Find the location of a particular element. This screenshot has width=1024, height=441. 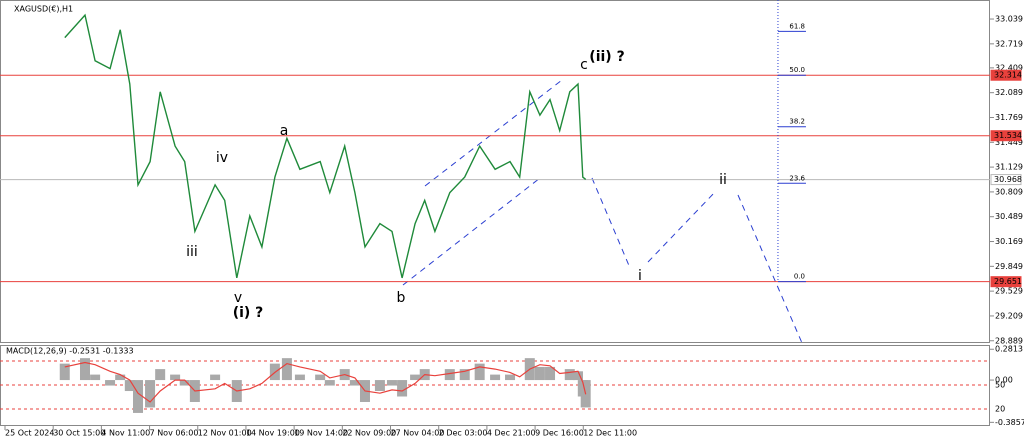

y2-tick-label: 50 is located at coordinates (1000, 385).